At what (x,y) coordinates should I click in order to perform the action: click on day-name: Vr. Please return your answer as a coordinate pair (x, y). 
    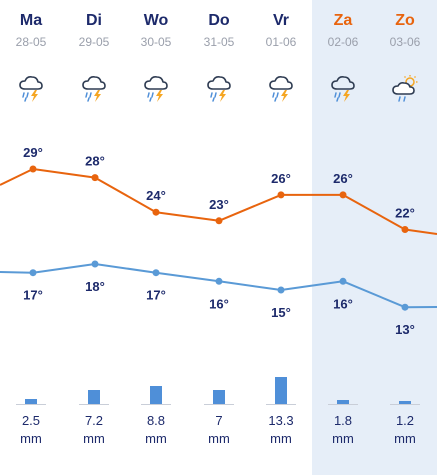
    Looking at the image, I should click on (280, 20).